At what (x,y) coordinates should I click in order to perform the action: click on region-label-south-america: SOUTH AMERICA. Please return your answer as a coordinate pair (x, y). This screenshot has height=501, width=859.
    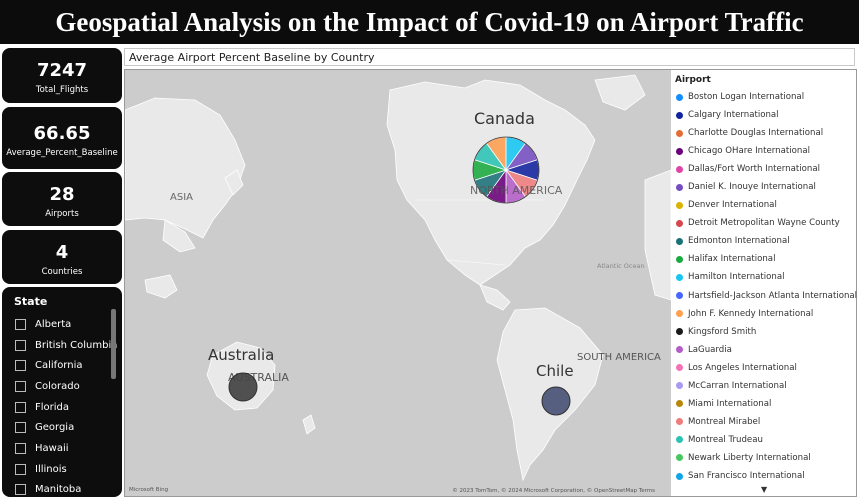
    Looking at the image, I should click on (619, 357).